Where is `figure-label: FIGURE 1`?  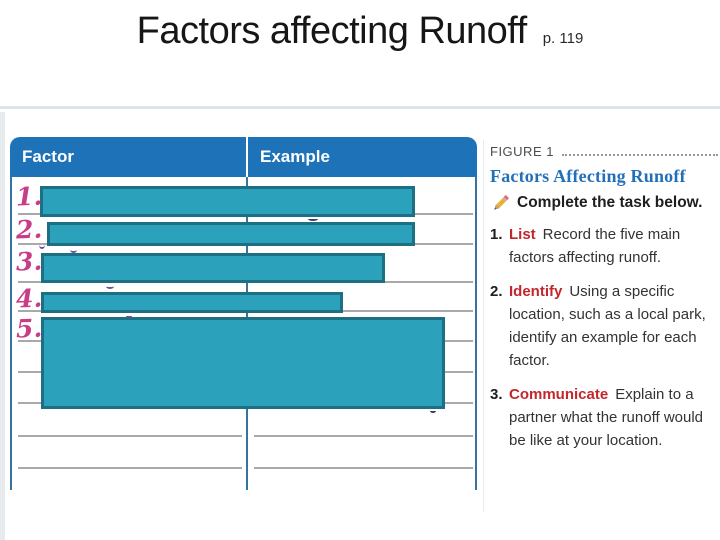 figure-label: FIGURE 1 is located at coordinates (522, 151).